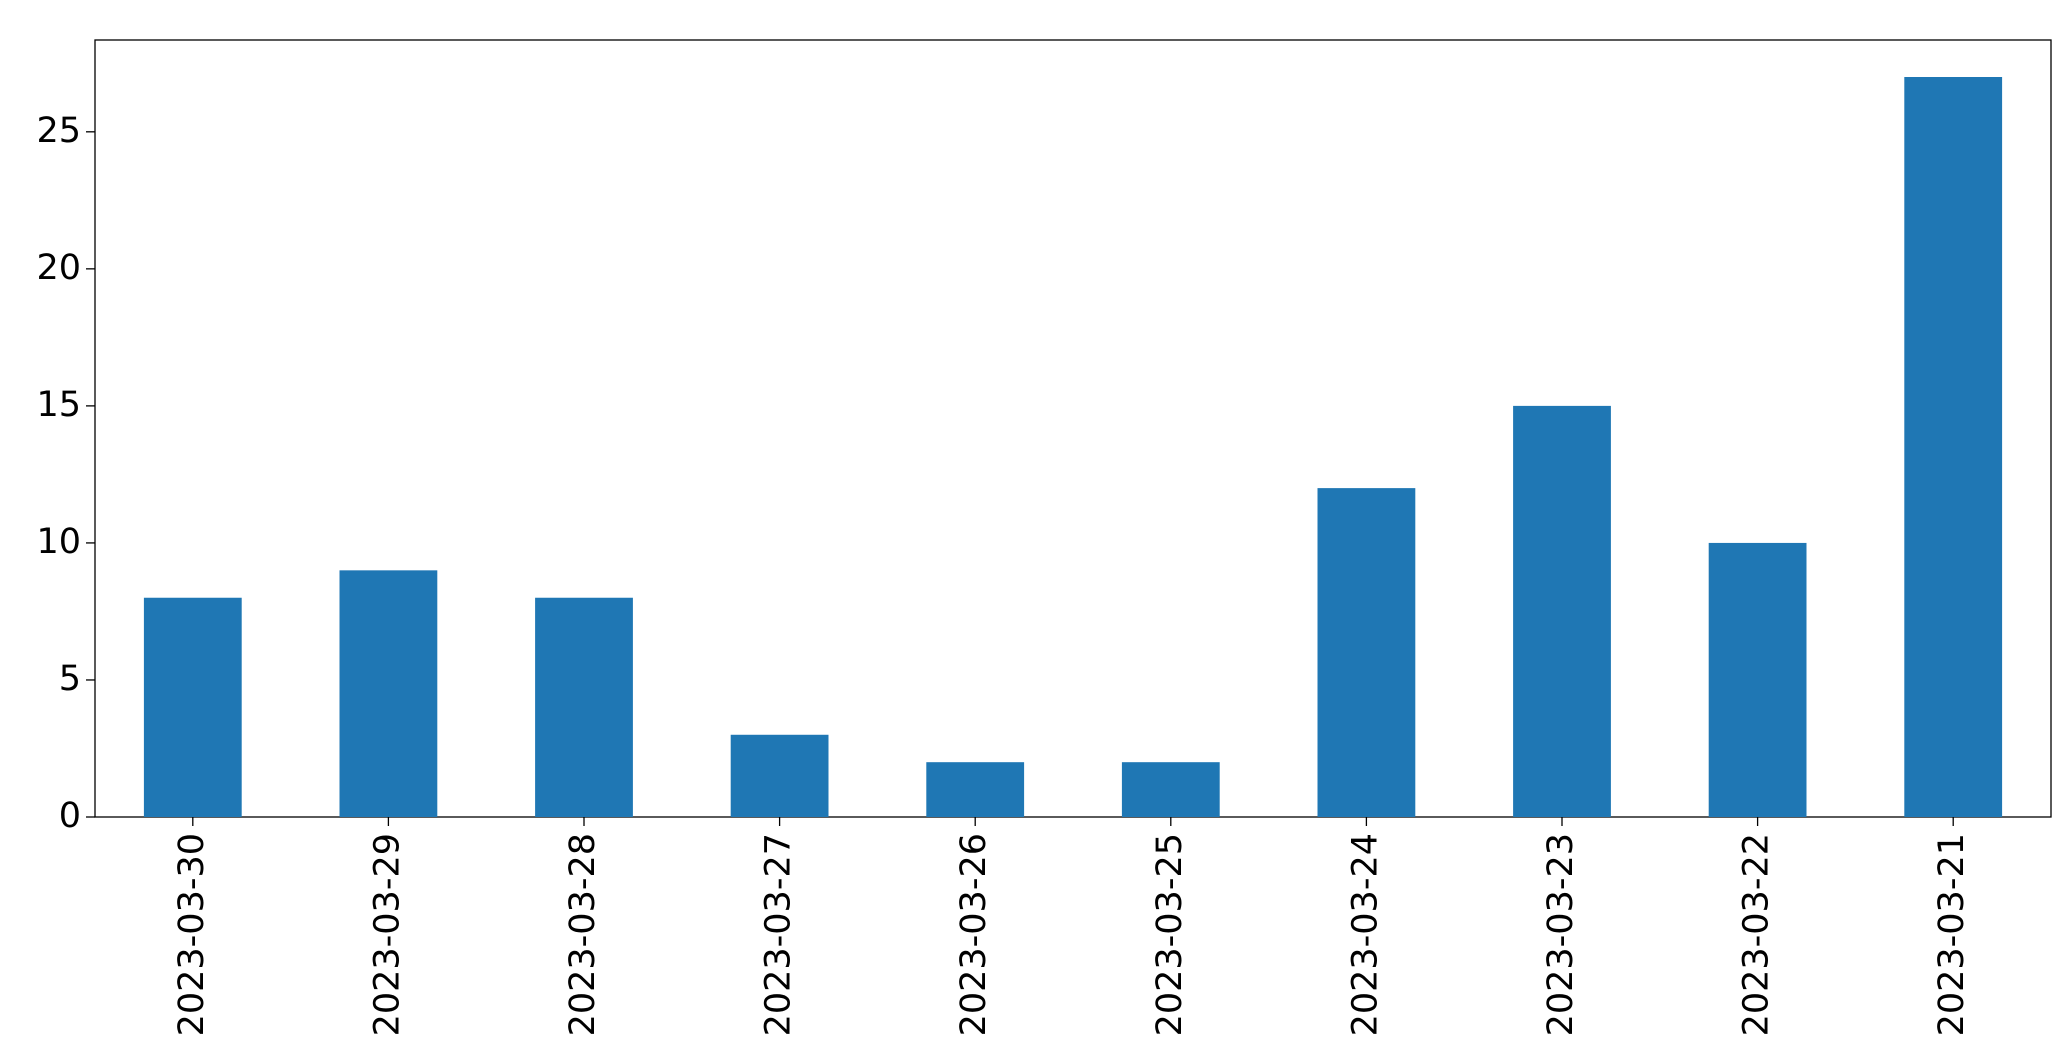 This screenshot has width=2071, height=1061. I want to click on y-tick-label: 5, so click(70, 679).